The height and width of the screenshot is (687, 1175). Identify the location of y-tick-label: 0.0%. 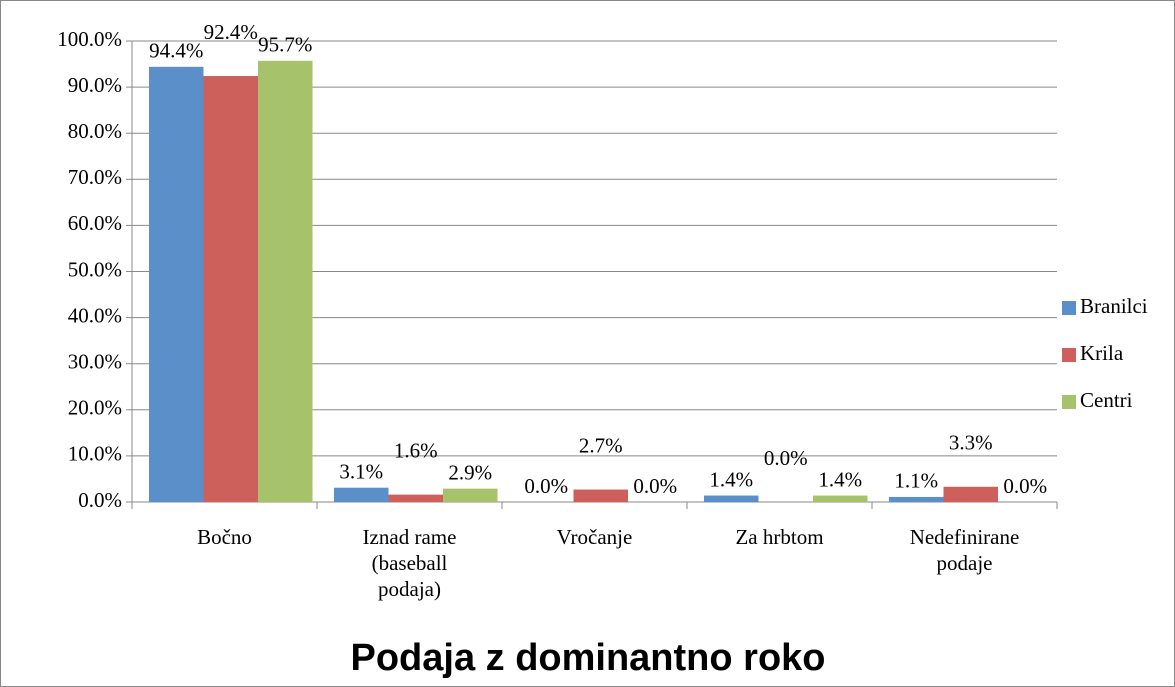
(100, 500).